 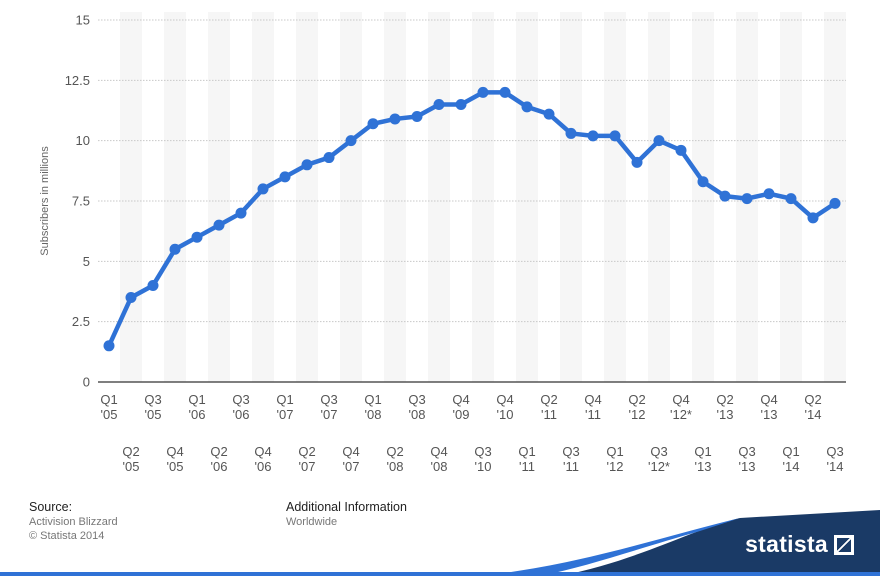 What do you see at coordinates (440, 574) in the screenshot?
I see `footer-bottom-bar` at bounding box center [440, 574].